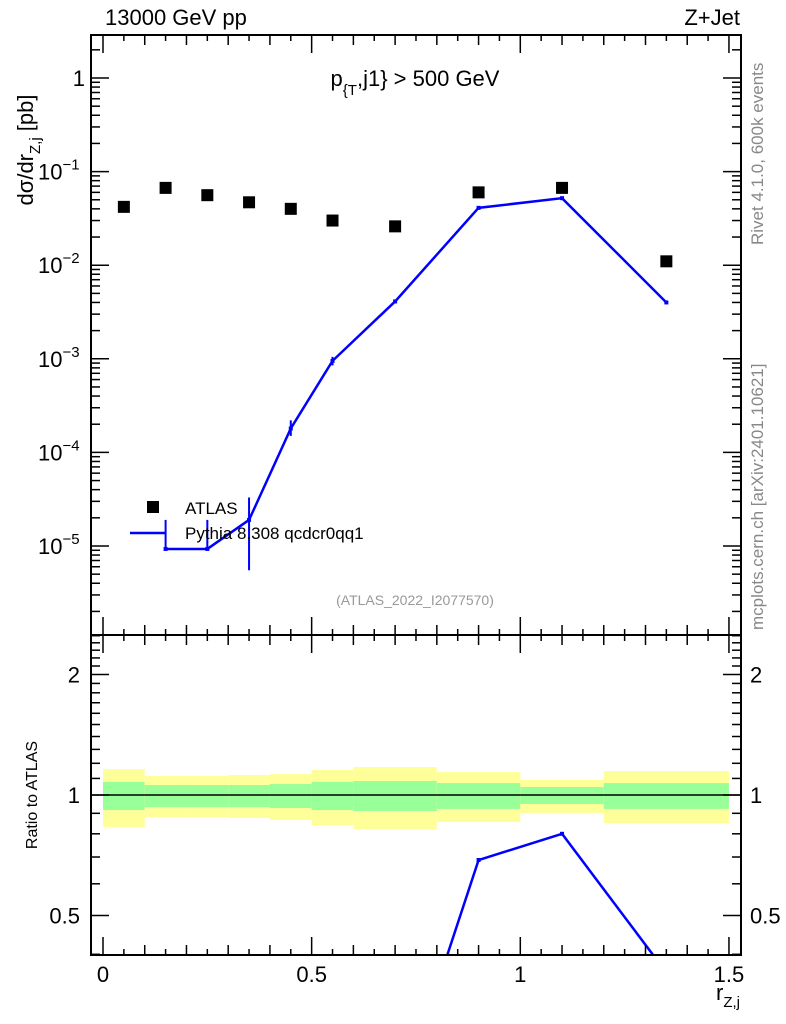 This screenshot has width=786, height=1024. What do you see at coordinates (153, 507) in the screenshot?
I see `legend-atlas-marker` at bounding box center [153, 507].